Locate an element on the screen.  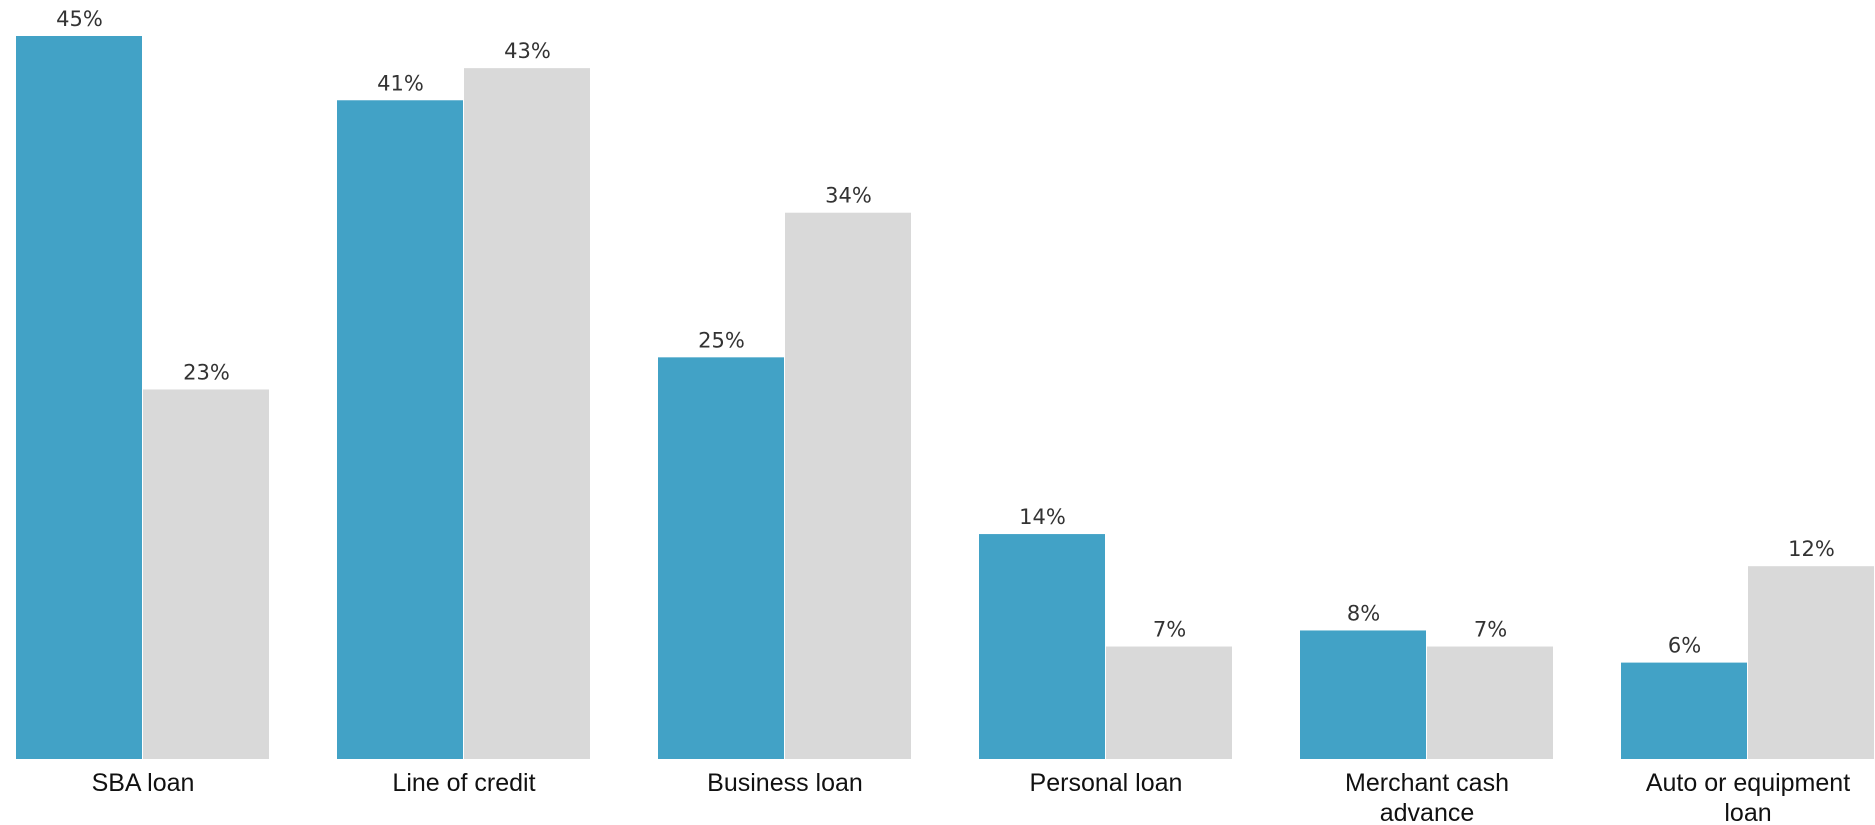
bar-value-label: 25% is located at coordinates (721, 340).